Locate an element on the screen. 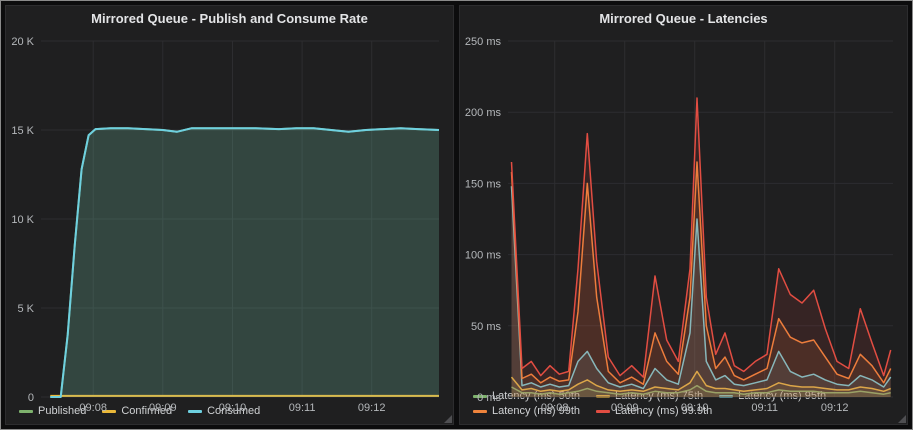 The width and height of the screenshot is (913, 430). series-line-latency-ms-50th is located at coordinates (701, 389).